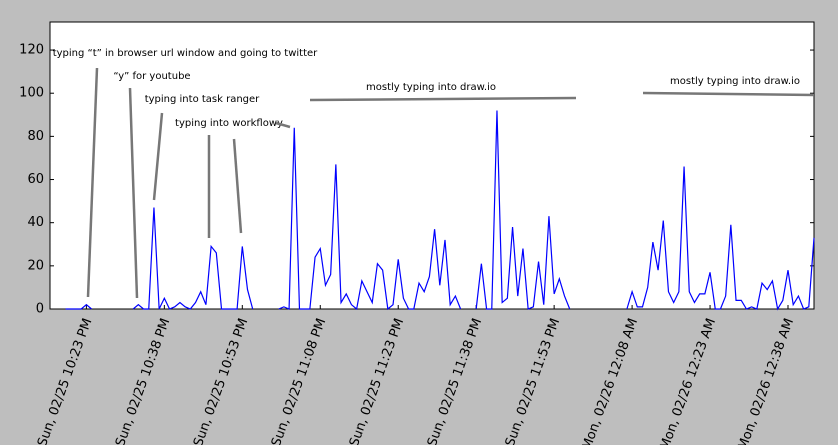 The image size is (838, 445). What do you see at coordinates (377, 380) in the screenshot?
I see `x-tick-label: Sun, 02/25 11:23 PM` at bounding box center [377, 380].